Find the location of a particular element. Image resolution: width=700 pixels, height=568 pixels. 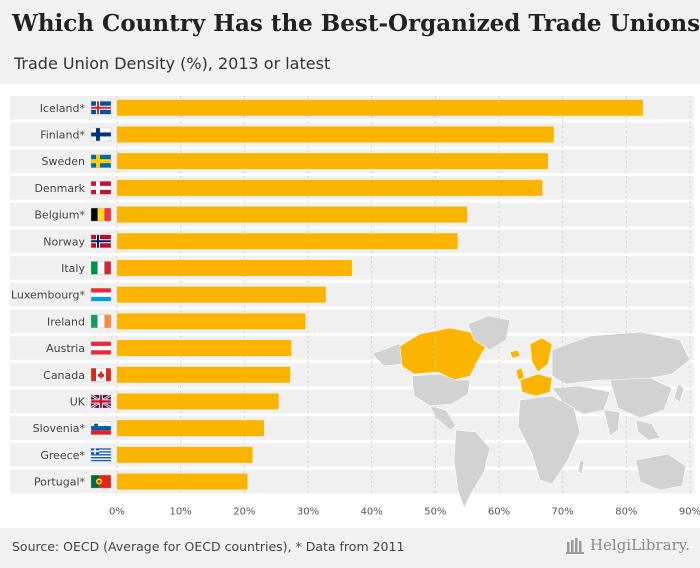

category-label: Finland* is located at coordinates (62, 134).